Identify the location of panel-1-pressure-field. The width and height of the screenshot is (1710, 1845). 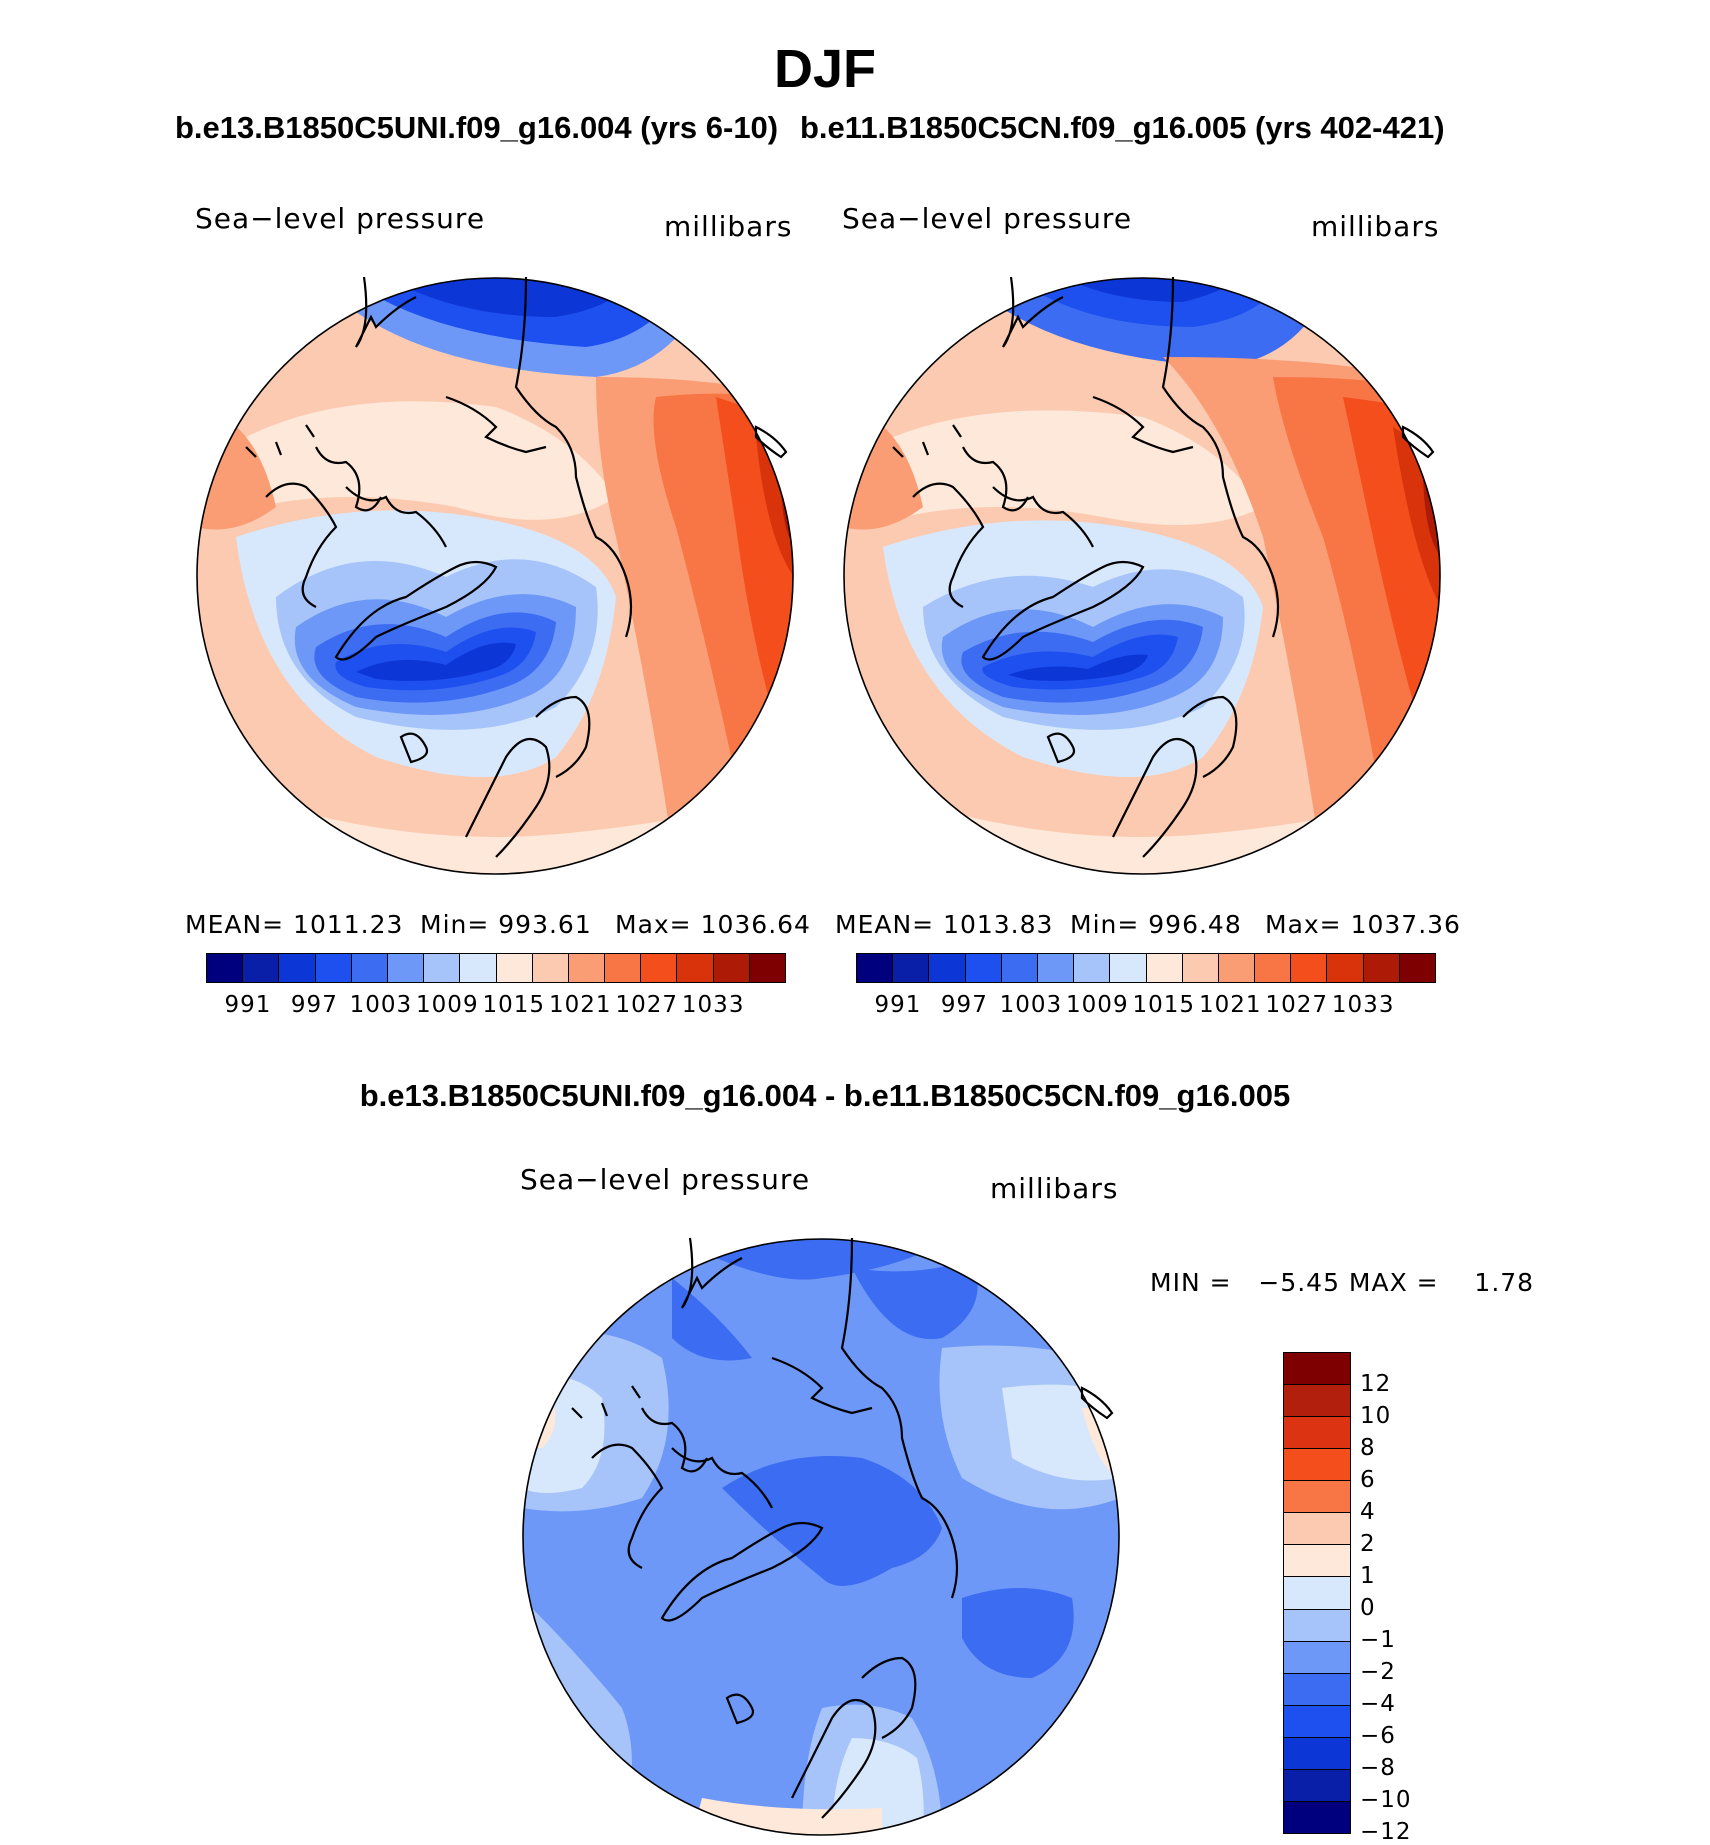
(495, 576).